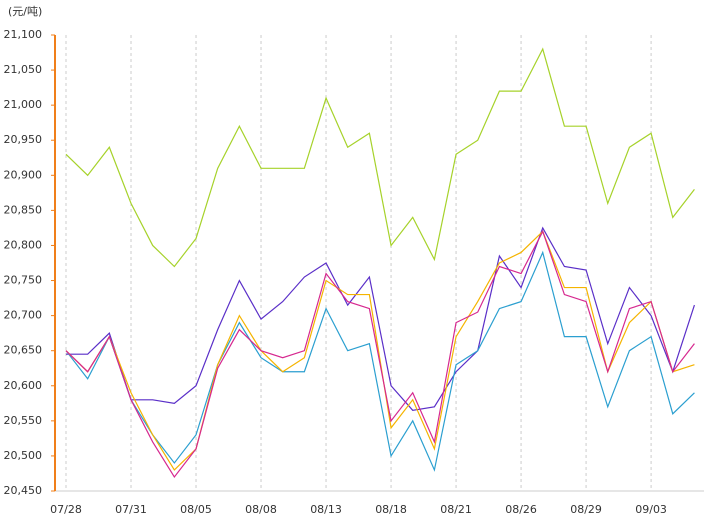 The width and height of the screenshot is (704, 518). What do you see at coordinates (23, 280) in the screenshot?
I see `y-tick-label: 20,750` at bounding box center [23, 280].